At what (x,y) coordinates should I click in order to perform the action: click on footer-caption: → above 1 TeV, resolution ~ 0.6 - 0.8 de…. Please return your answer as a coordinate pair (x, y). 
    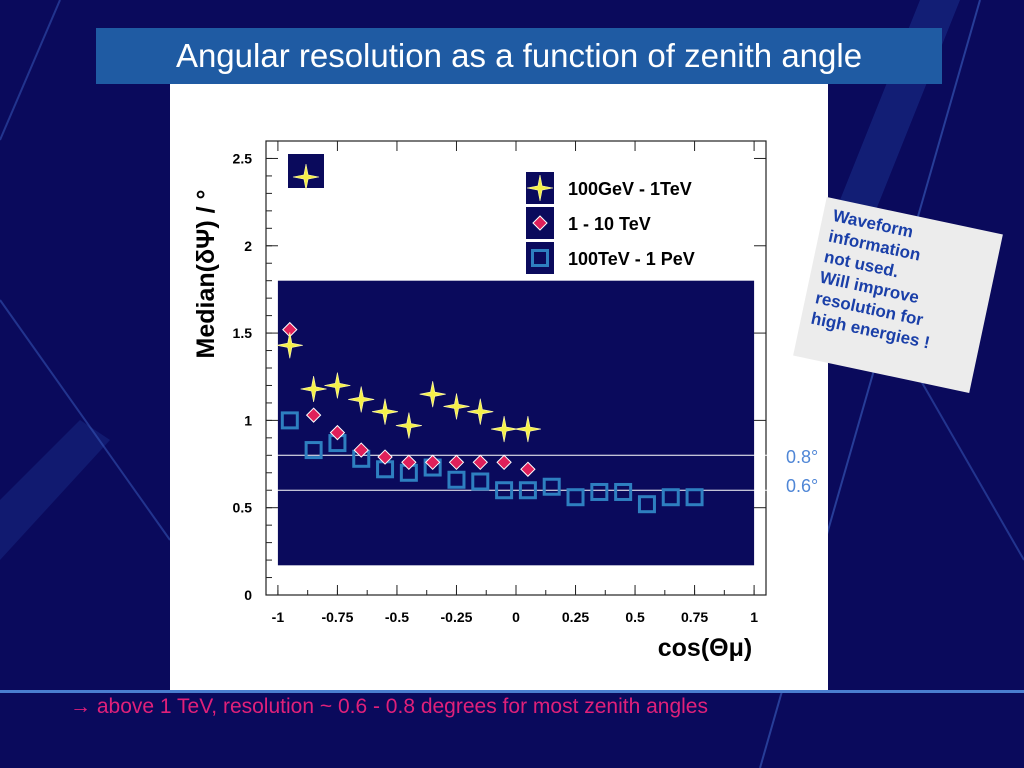
    Looking at the image, I should click on (520, 707).